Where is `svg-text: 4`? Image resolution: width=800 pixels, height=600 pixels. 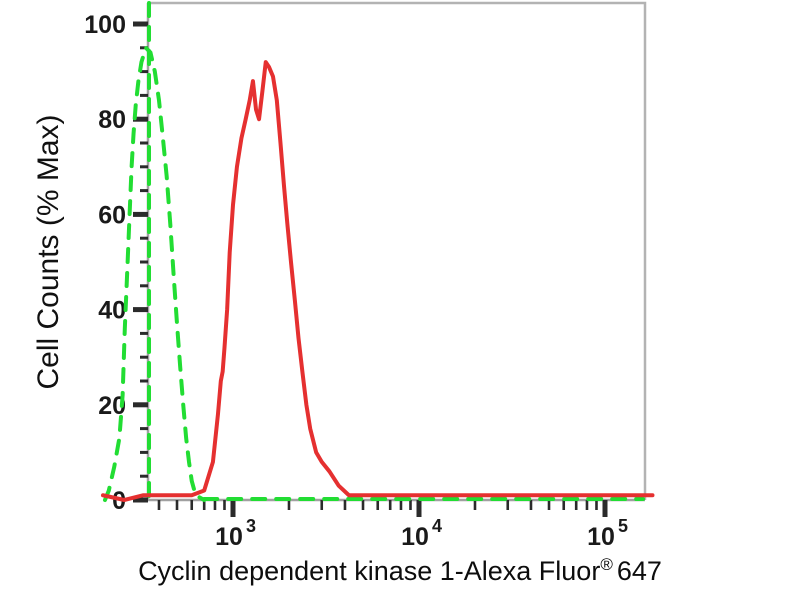
svg-text: 4 is located at coordinates (437, 526).